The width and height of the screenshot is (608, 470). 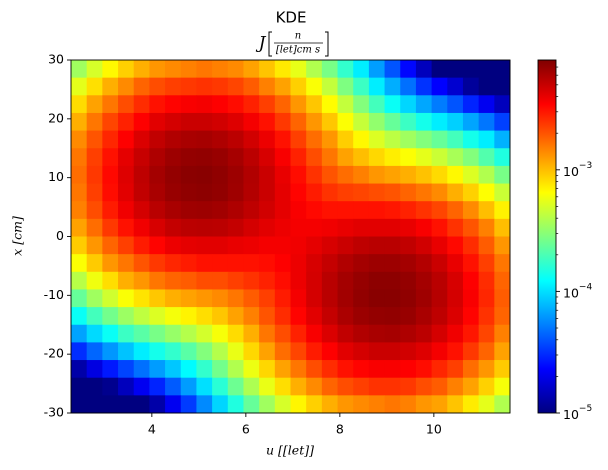 What do you see at coordinates (586, 287) in the screenshot?
I see `tick-exponent: −4` at bounding box center [586, 287].